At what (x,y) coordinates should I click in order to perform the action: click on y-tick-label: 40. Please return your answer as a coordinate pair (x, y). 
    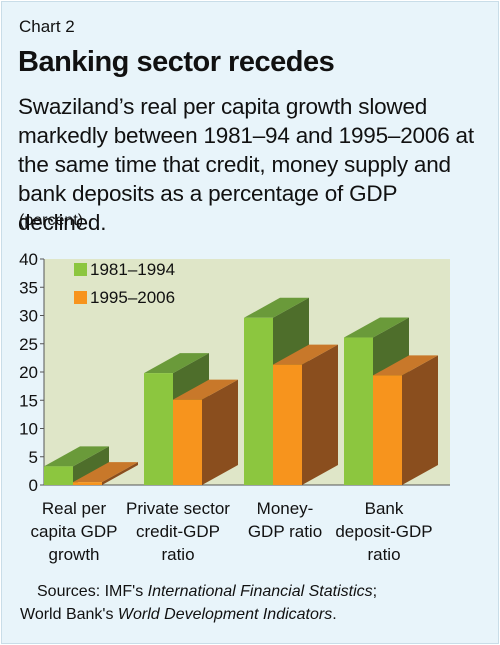
    Looking at the image, I should click on (28, 259).